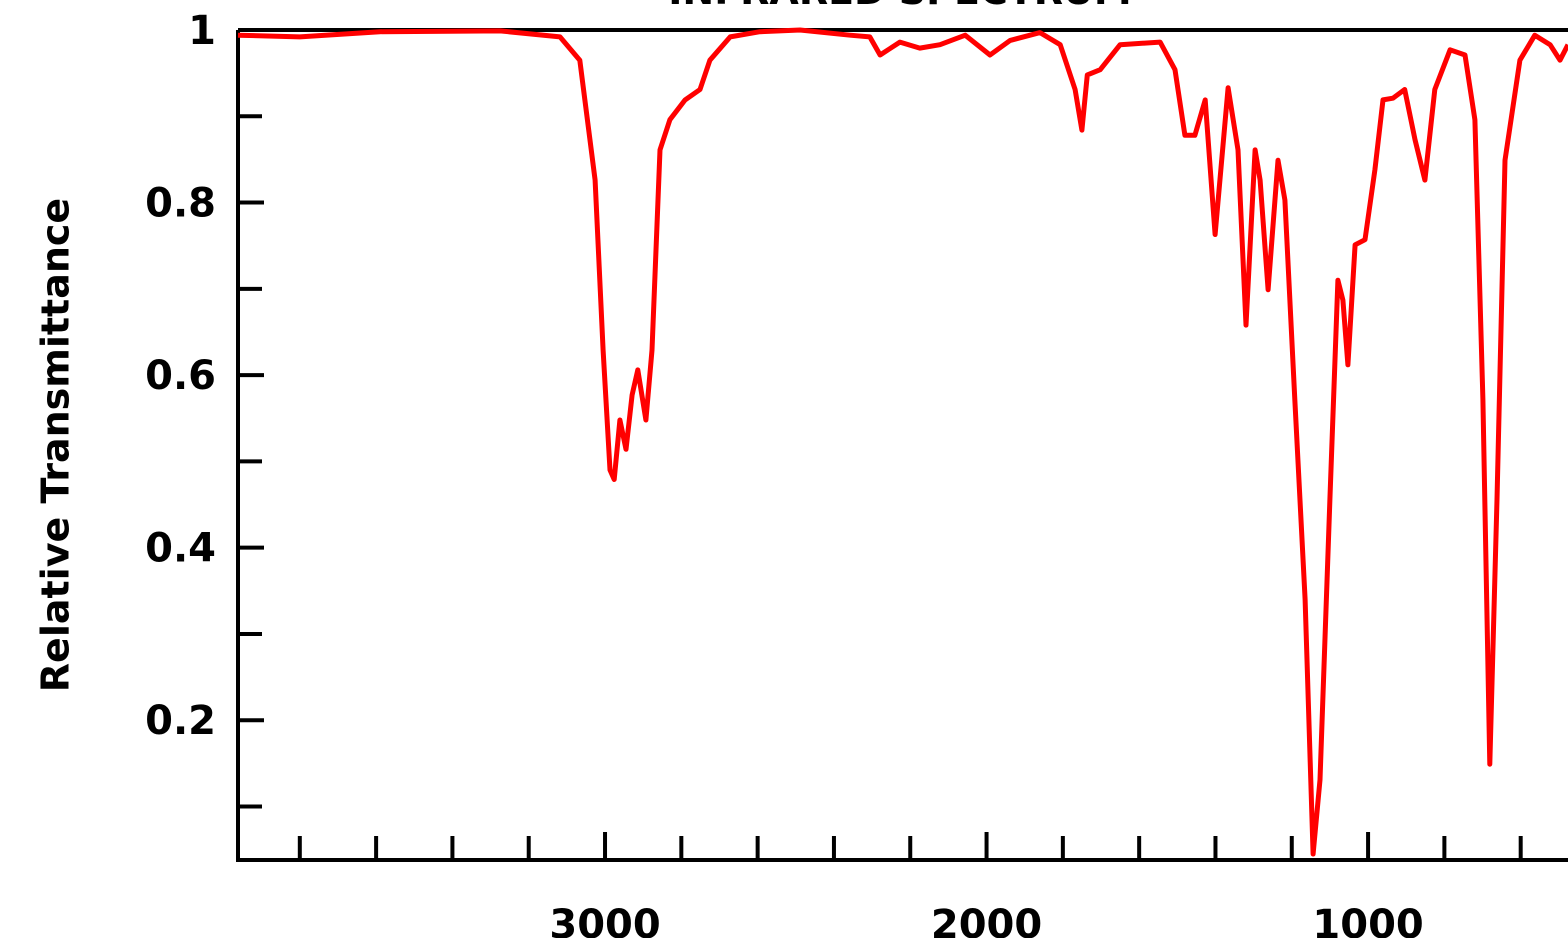 Image resolution: width=1568 pixels, height=938 pixels. What do you see at coordinates (180, 204) in the screenshot?
I see `y-tick-label: 0.8` at bounding box center [180, 204].